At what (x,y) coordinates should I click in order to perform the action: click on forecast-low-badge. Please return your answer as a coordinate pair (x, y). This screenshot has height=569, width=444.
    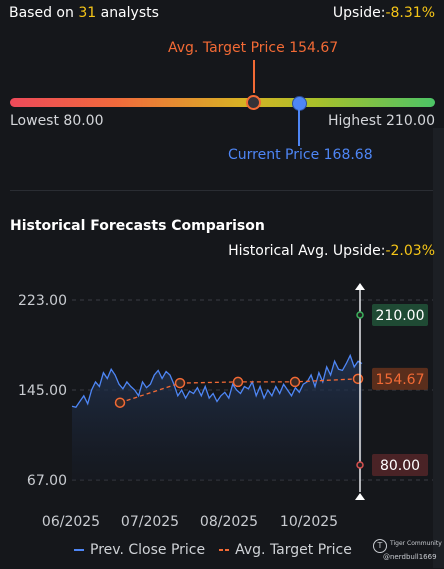
    Looking at the image, I should click on (400, 465).